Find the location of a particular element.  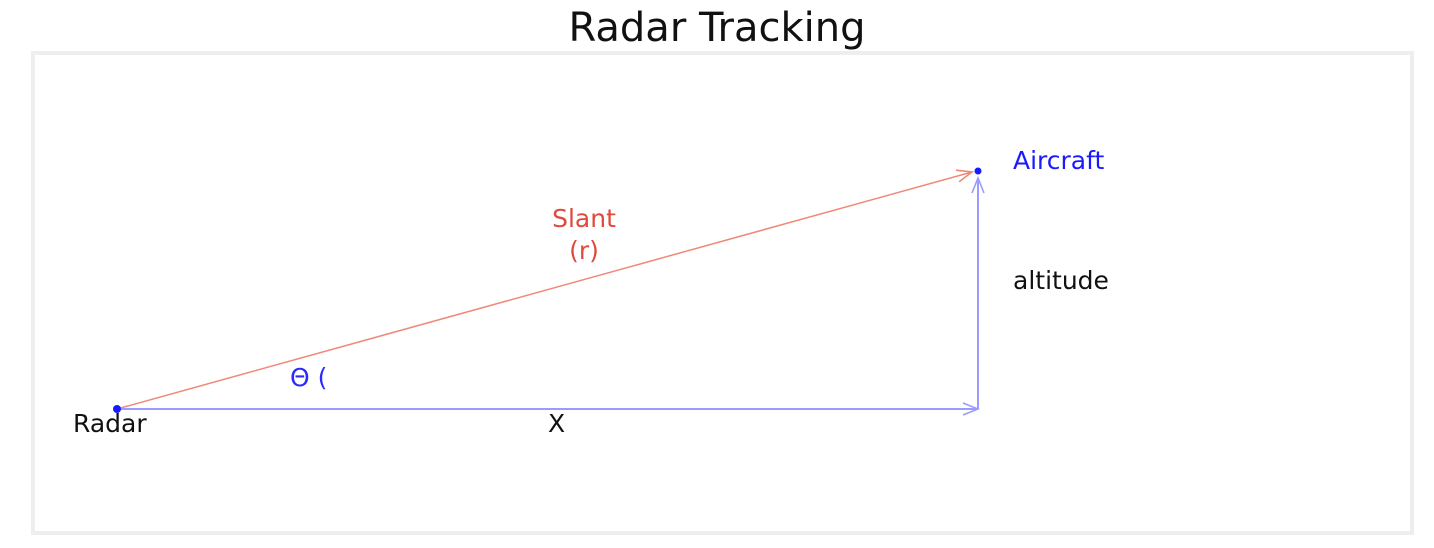

diagram-title: Radar Tracking is located at coordinates (717, 28).